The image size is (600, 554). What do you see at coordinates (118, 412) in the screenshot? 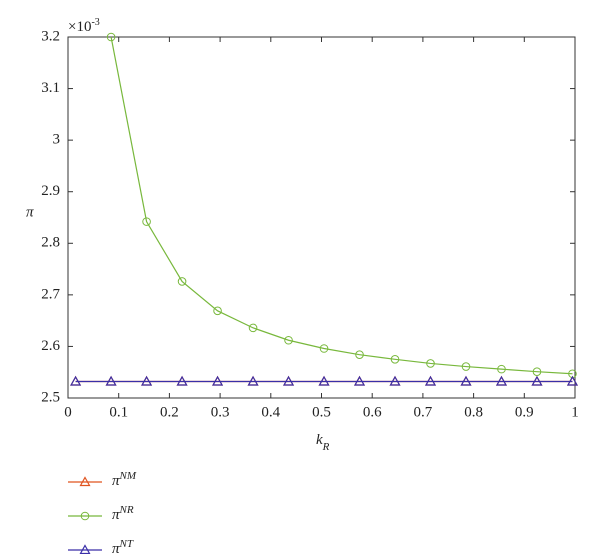
I see `x-tick-label: 0.1` at bounding box center [118, 412].